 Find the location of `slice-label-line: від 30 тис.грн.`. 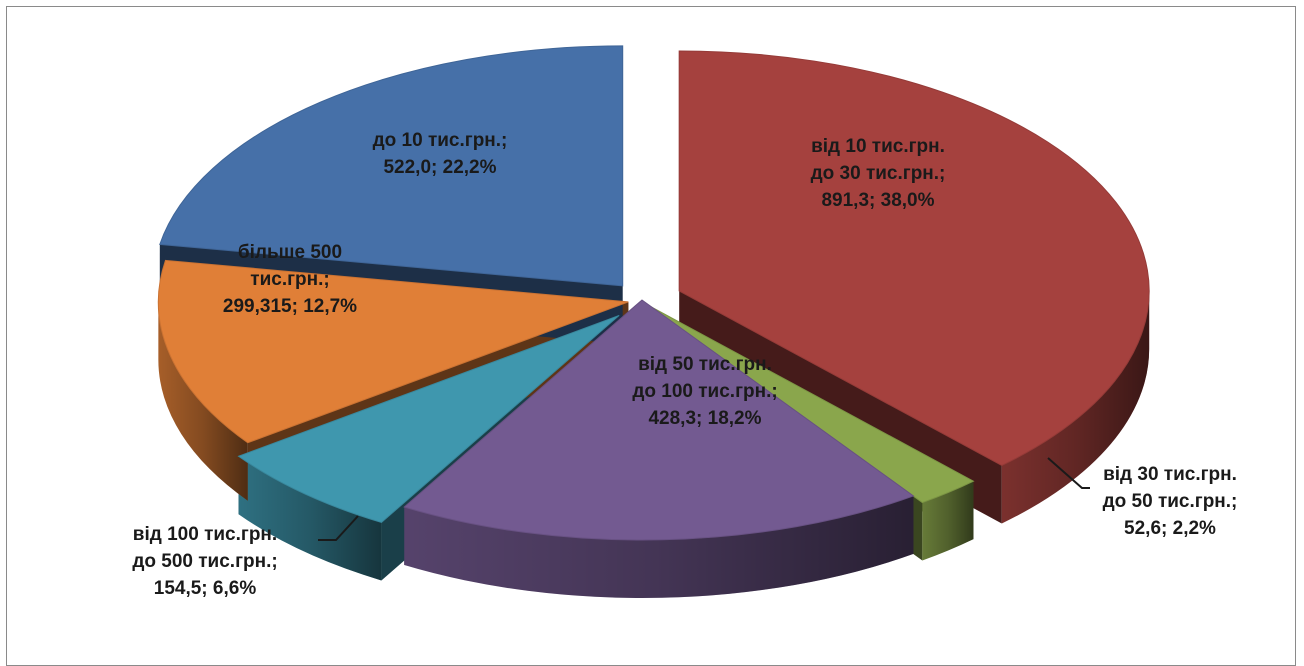

slice-label-line: від 30 тис.грн. is located at coordinates (1170, 474).